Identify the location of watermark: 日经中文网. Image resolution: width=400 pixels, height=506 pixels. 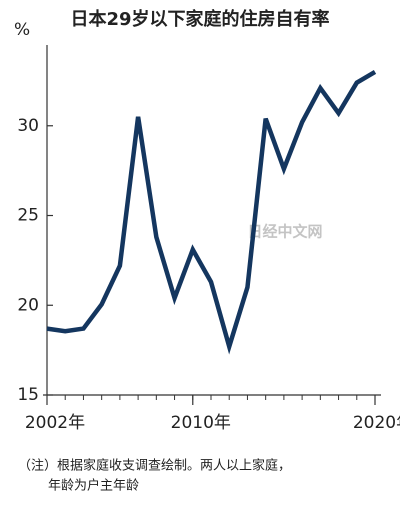
(284, 232).